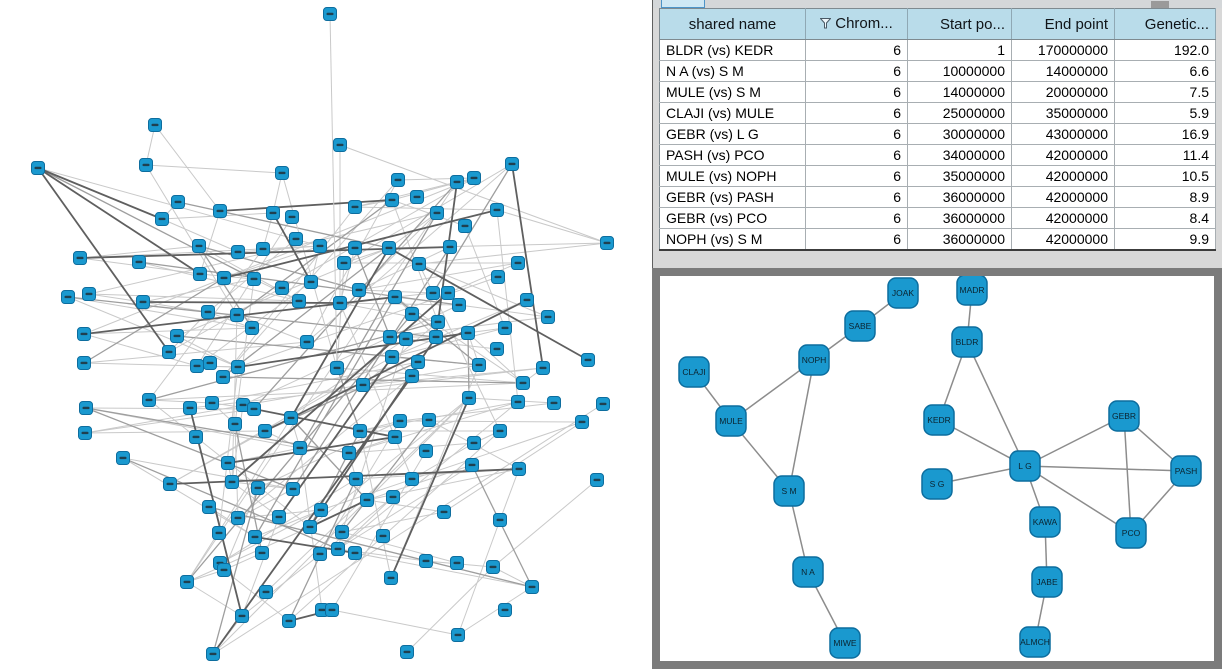 Image resolution: width=1222 pixels, height=669 pixels. Describe the element at coordinates (1160, 4) in the screenshot. I see `scrollbar-thumb` at that location.